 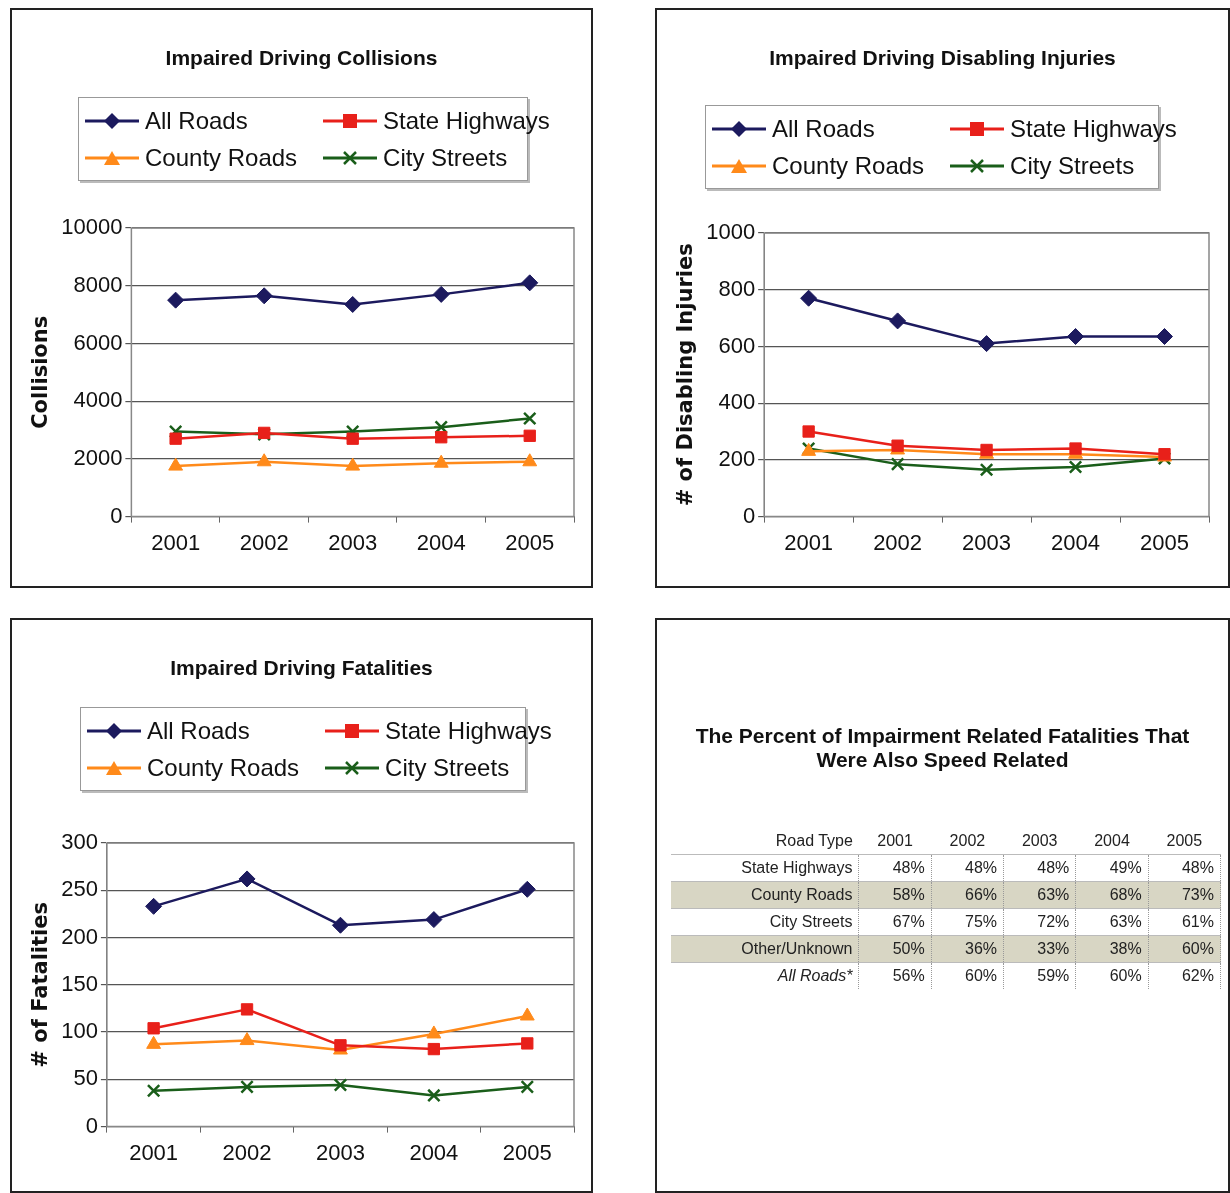 What do you see at coordinates (737, 288) in the screenshot?
I see `y-tick-label: 800` at bounding box center [737, 288].